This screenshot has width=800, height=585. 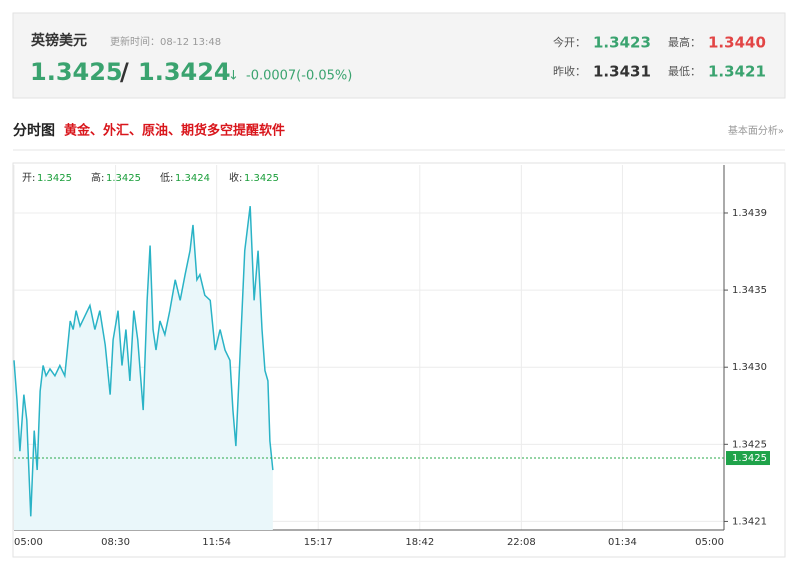 What do you see at coordinates (192, 178) in the screenshot?
I see `ohlc-value: 1.3424` at bounding box center [192, 178].